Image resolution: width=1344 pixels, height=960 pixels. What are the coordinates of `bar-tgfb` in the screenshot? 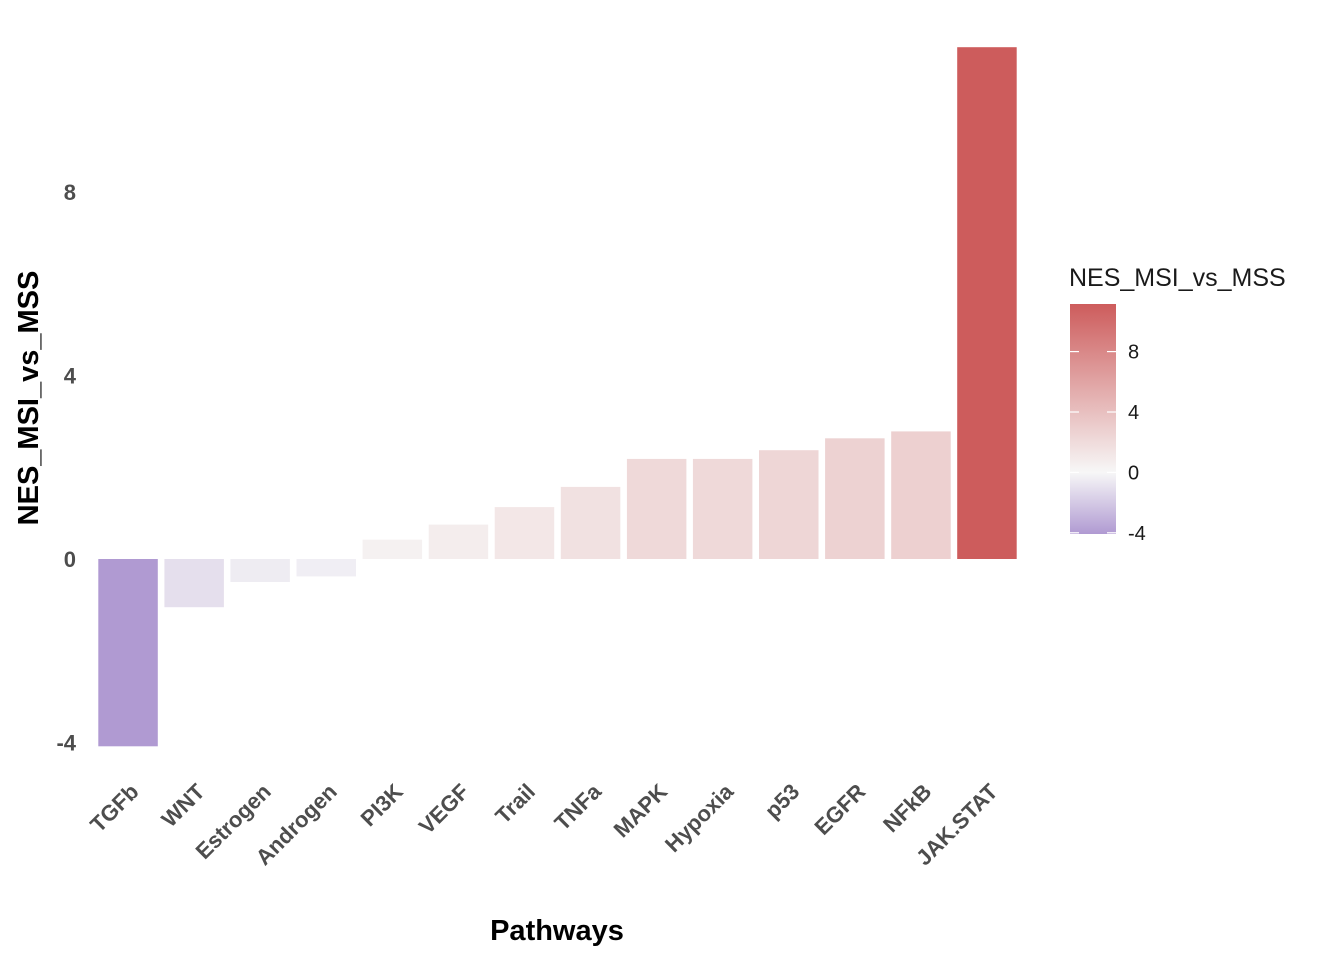 It's located at (128, 653).